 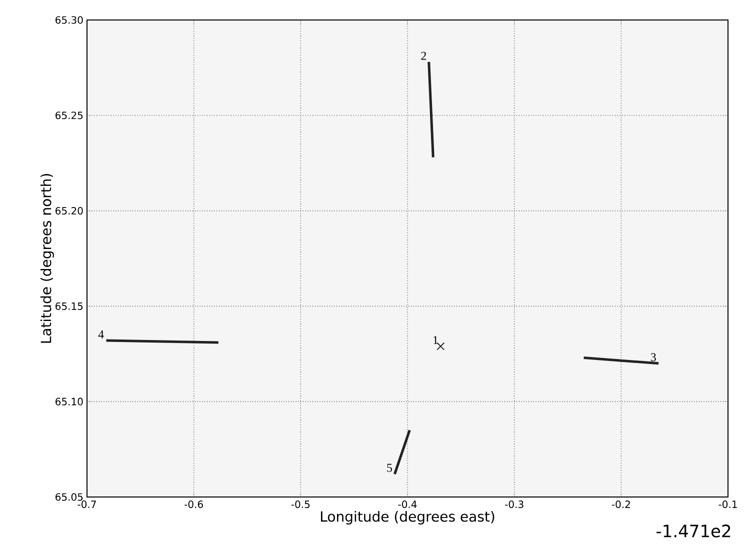 I want to click on x-tick-label: -0.3, so click(x=514, y=504).